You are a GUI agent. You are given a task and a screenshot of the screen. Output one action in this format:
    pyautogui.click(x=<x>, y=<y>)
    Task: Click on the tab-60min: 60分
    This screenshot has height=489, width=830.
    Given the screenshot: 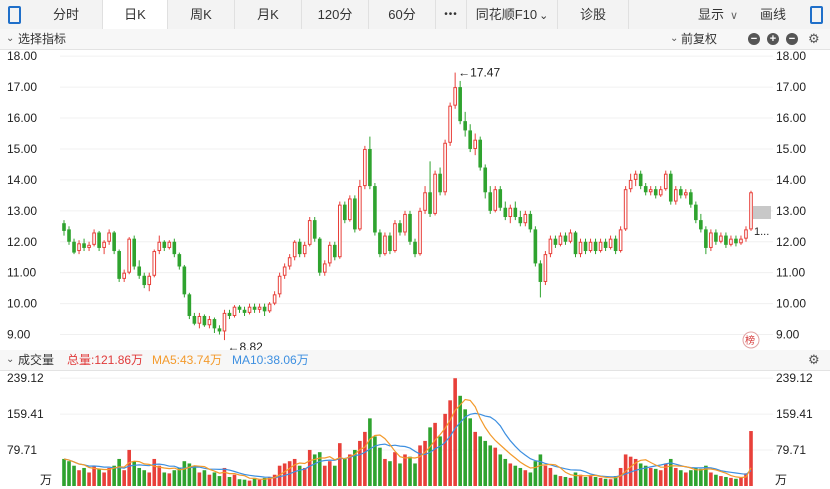 What is the action you would take?
    pyautogui.click(x=402, y=14)
    